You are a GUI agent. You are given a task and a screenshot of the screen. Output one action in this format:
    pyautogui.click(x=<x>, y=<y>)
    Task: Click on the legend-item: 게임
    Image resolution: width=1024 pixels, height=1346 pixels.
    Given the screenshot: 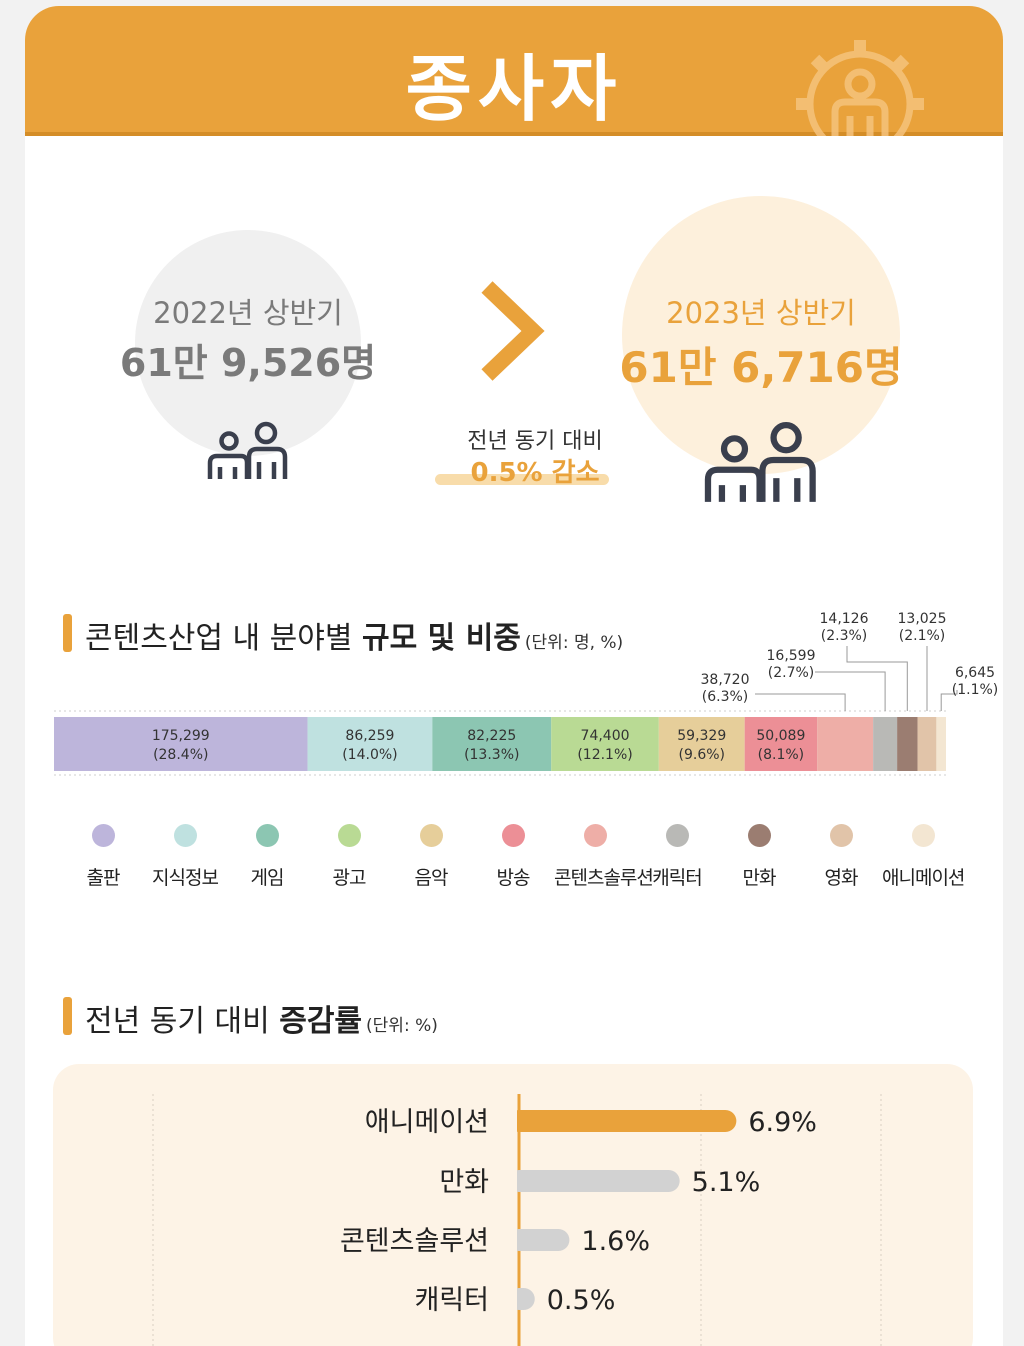 What is the action you would take?
    pyautogui.click(x=267, y=857)
    